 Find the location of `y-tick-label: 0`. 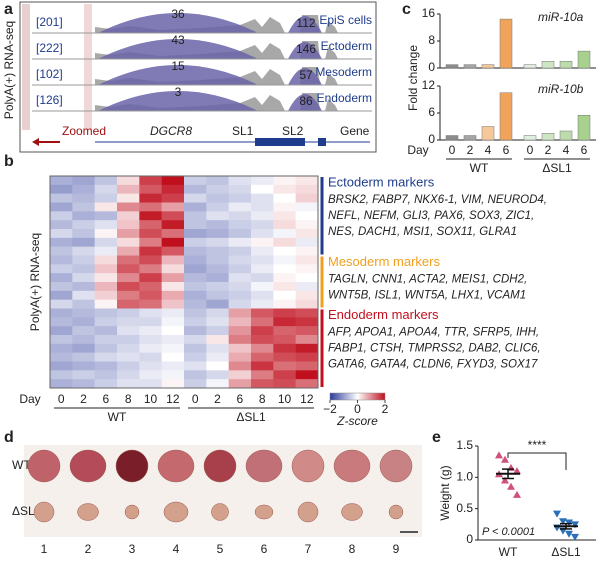

y-tick-label: 0 is located at coordinates (431, 139).